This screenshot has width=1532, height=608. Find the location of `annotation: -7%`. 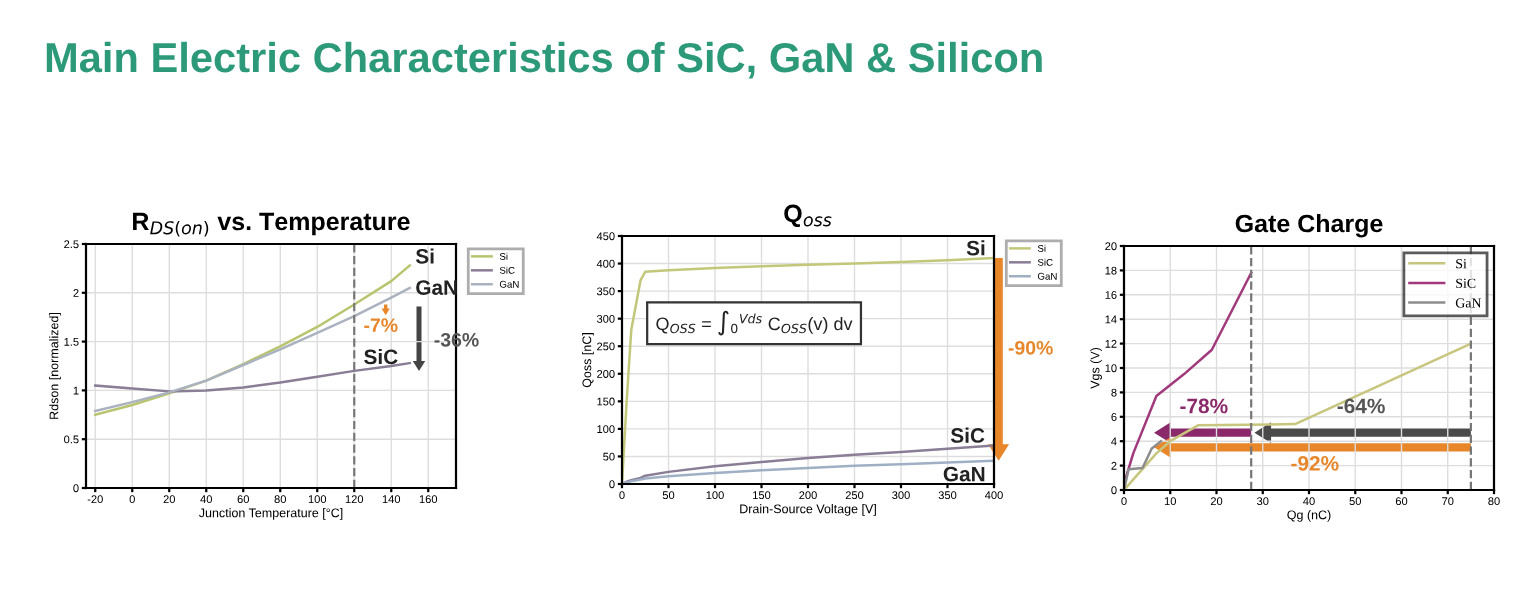

annotation: -7% is located at coordinates (381, 325).